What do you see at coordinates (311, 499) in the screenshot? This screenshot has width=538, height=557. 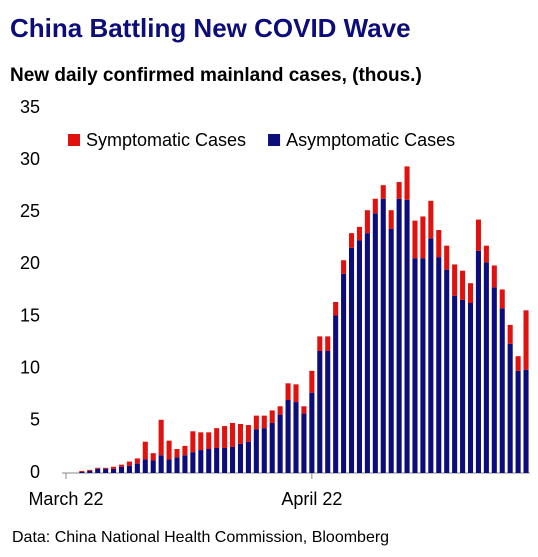 I see `x-tick-label: April 22` at bounding box center [311, 499].